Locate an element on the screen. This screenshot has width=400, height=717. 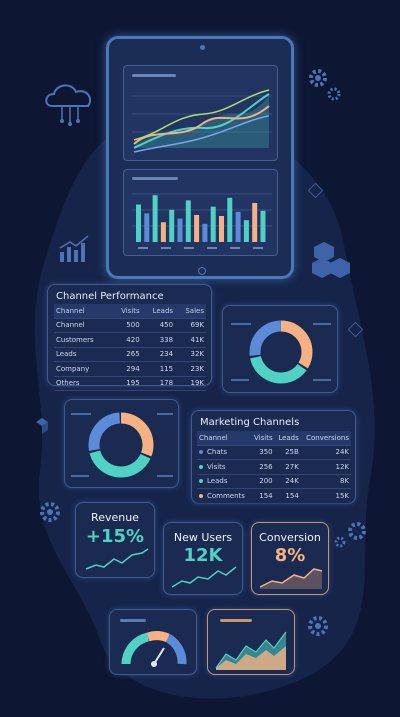
cell-label: Chats is located at coordinates (217, 452).